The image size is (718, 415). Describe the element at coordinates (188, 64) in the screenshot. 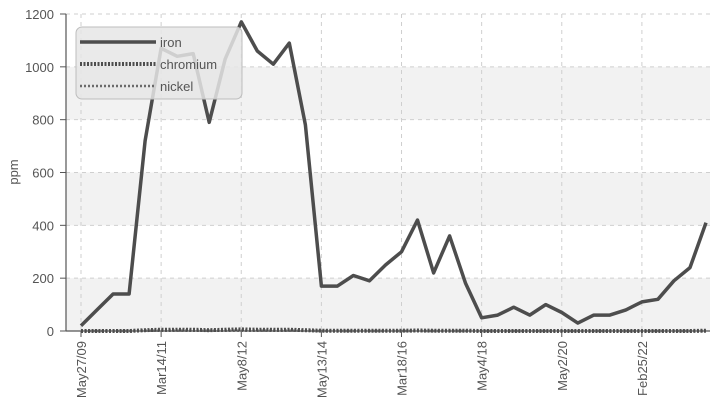

I see `legend-label-chromium: chromium` at that location.